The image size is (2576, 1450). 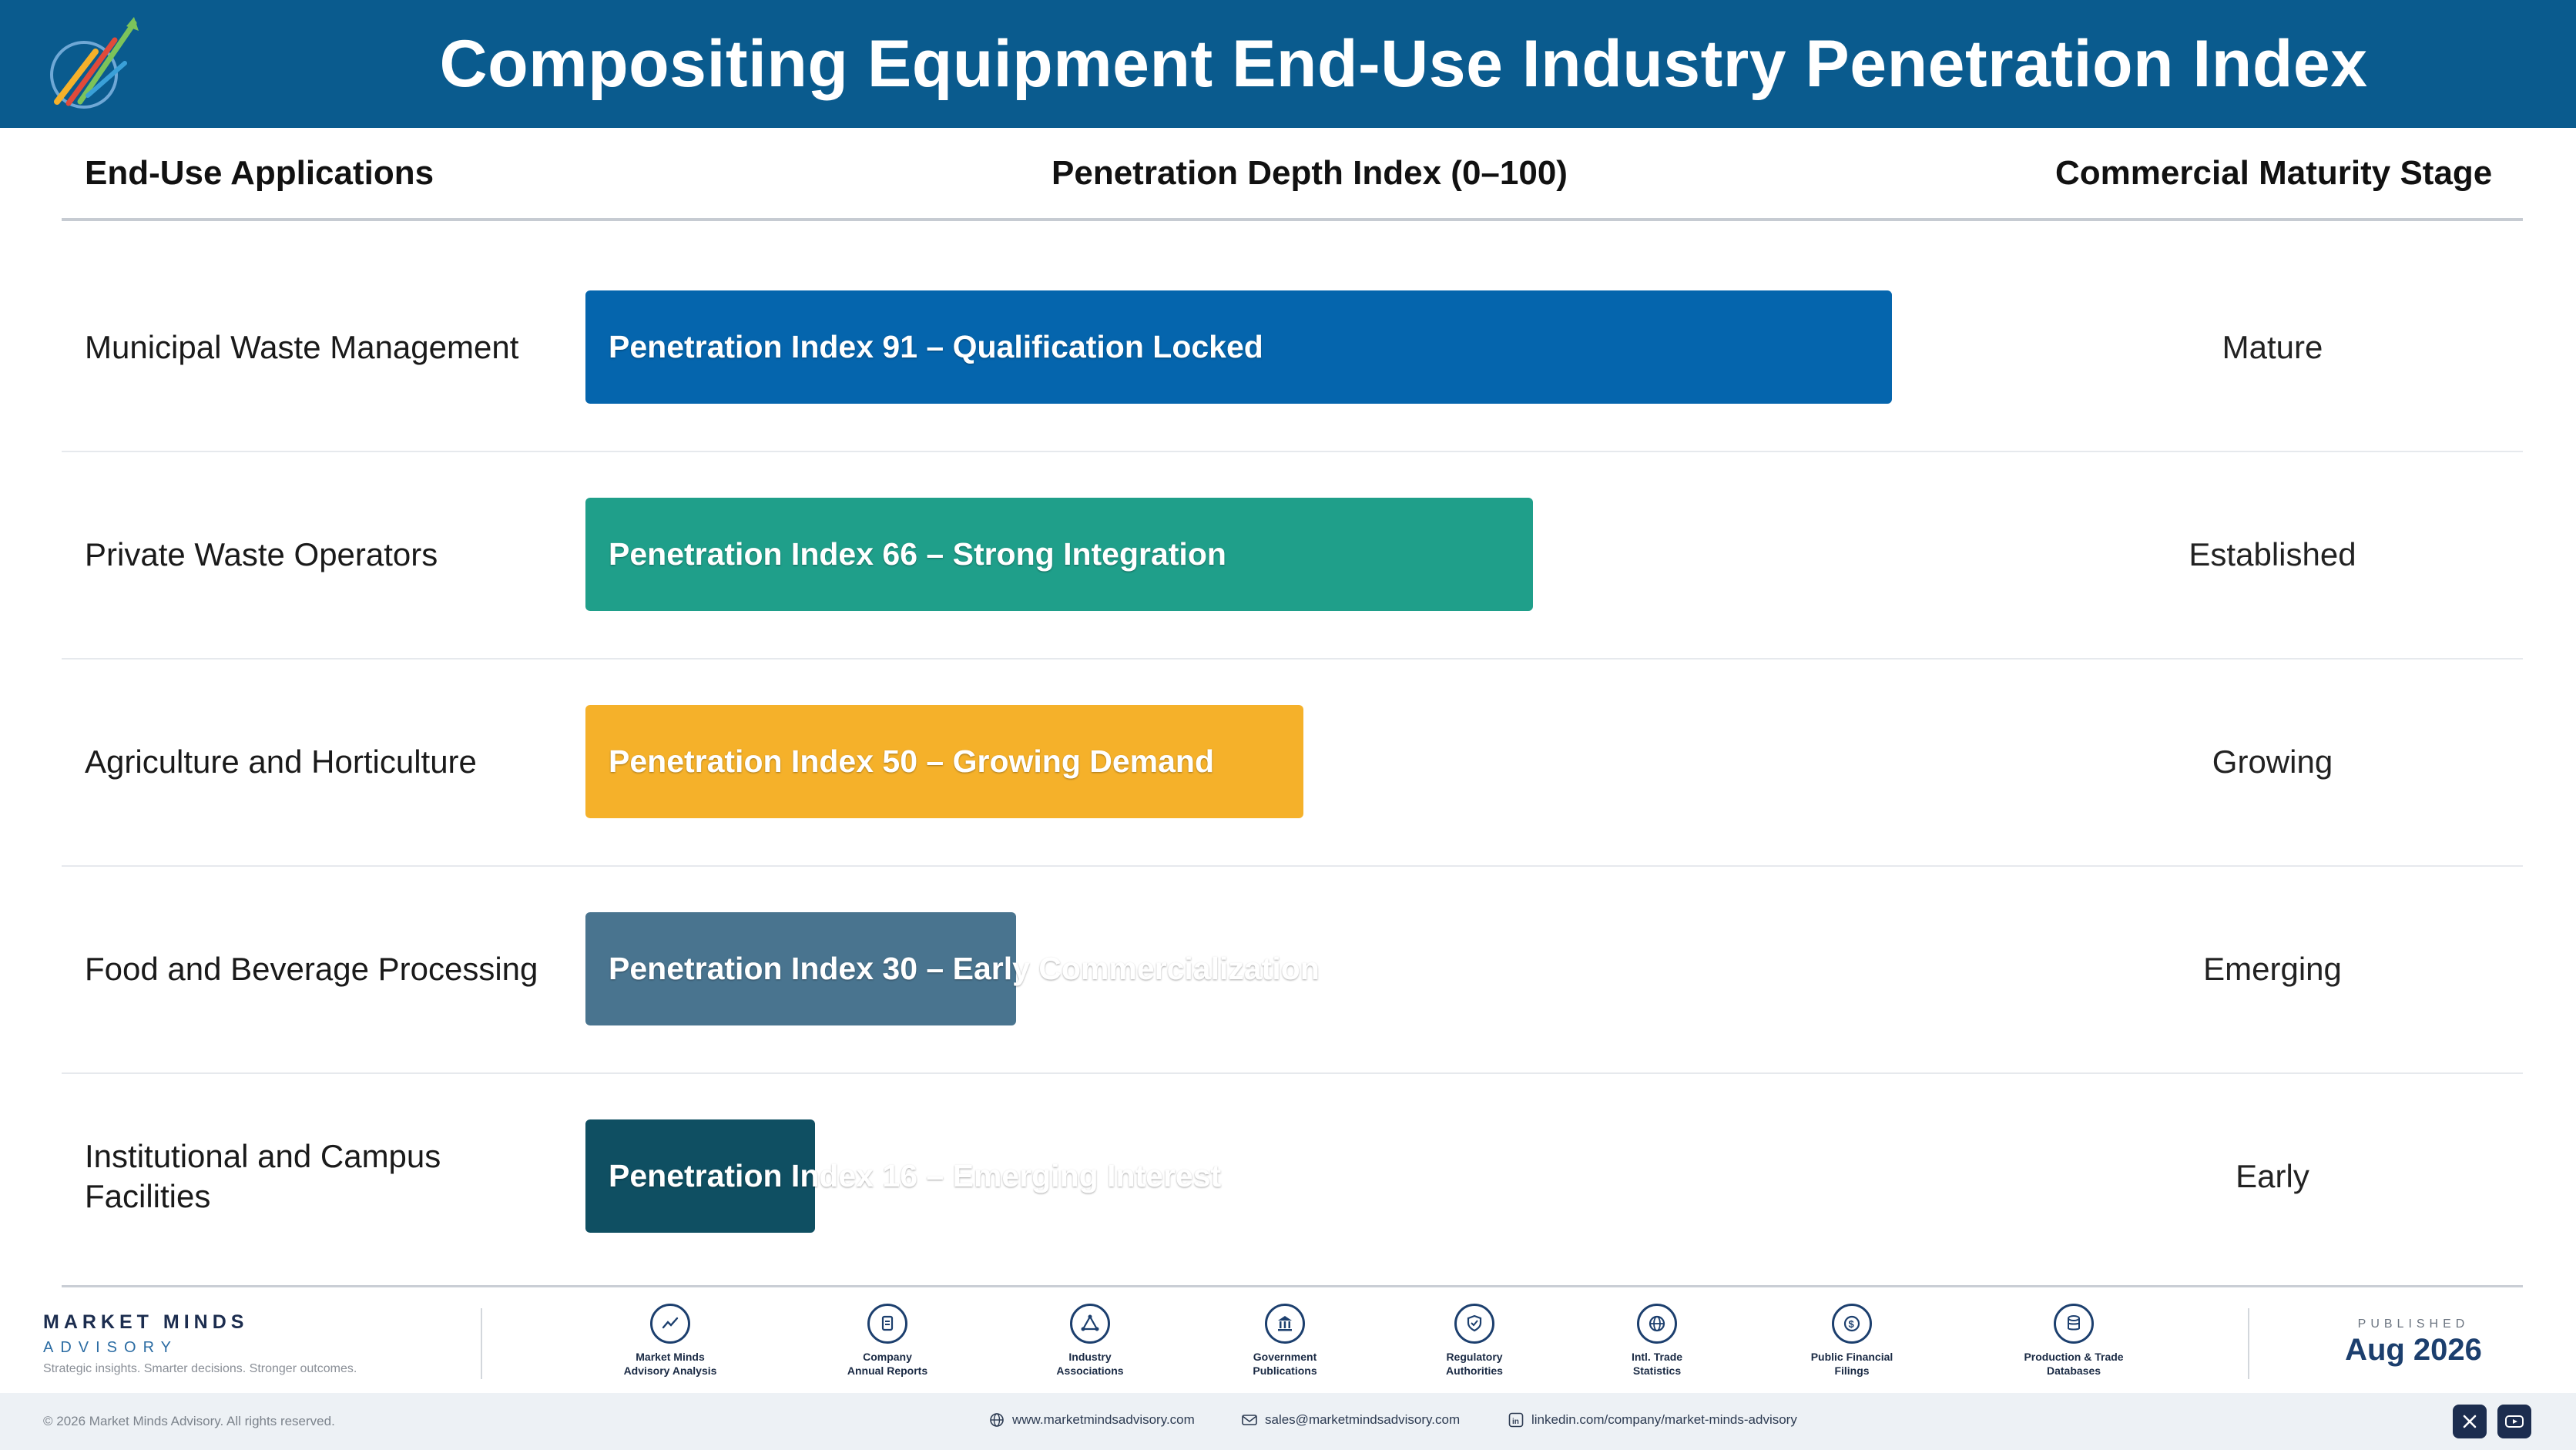 I want to click on source-item: Regulatory Authorities, so click(x=1474, y=1341).